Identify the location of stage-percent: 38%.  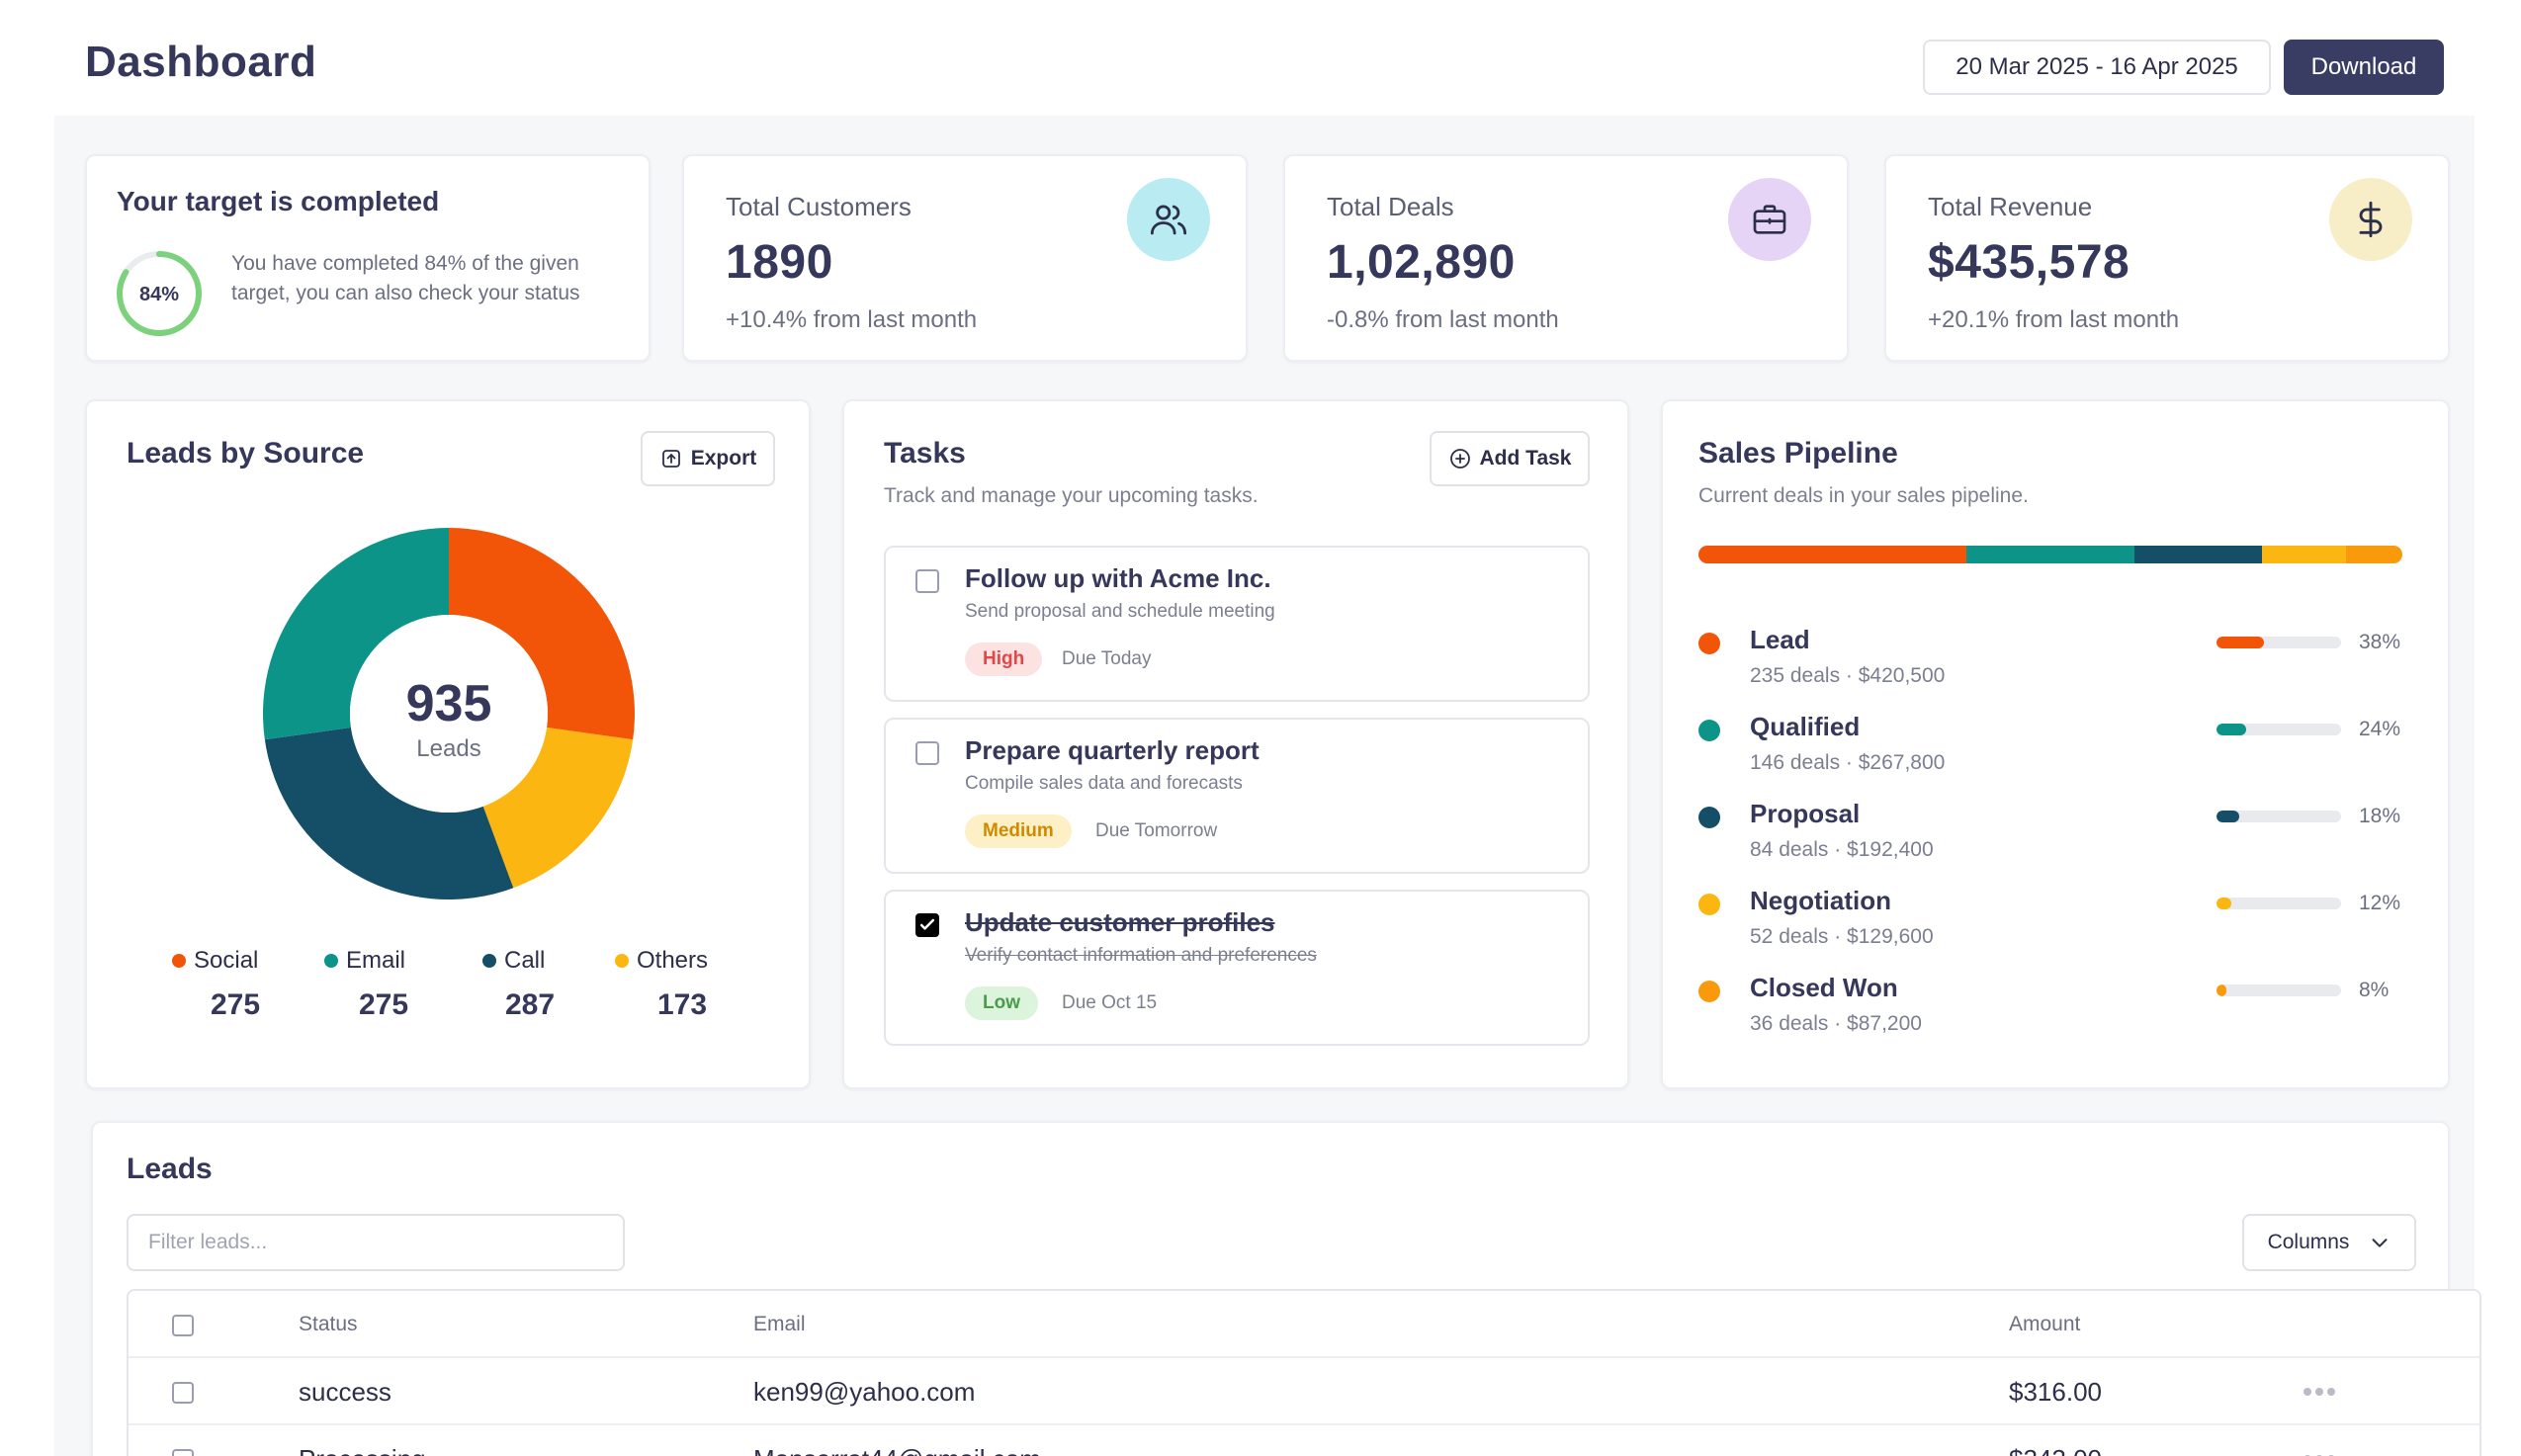
(2380, 642).